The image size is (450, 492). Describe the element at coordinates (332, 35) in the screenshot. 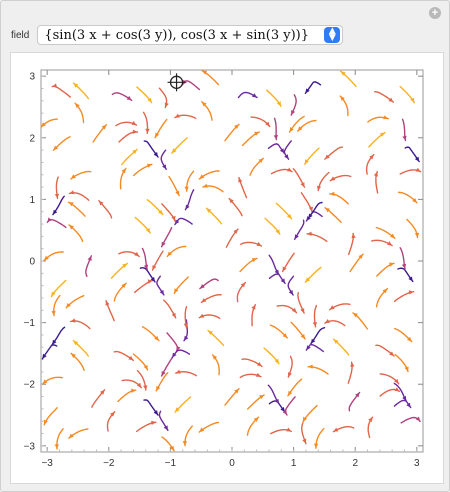

I see `chevron-updown-icon: ▲ ▼` at that location.